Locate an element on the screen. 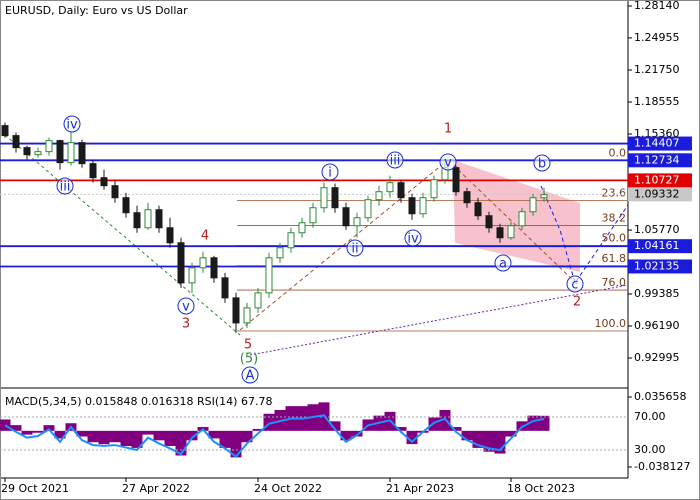 The height and width of the screenshot is (500, 700). level-label: 1.10727 is located at coordinates (657, 179).